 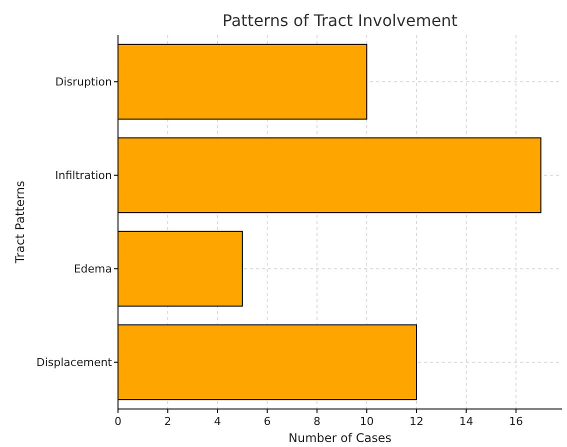 I want to click on x-tick-label: 8, so click(x=316, y=421).